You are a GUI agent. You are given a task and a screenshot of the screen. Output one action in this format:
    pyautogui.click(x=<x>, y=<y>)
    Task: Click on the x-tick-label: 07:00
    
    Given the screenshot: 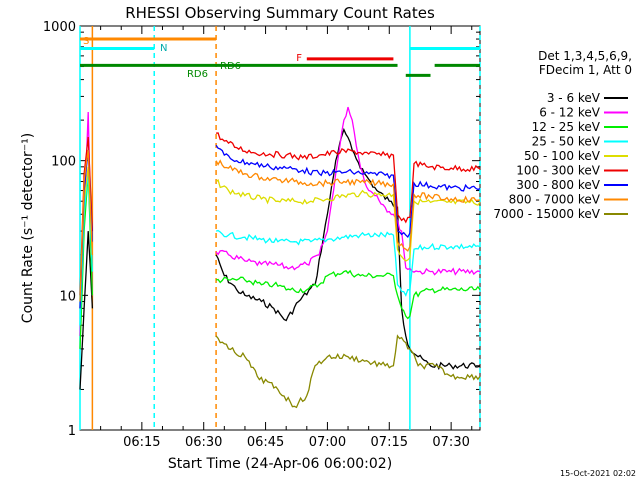 What is the action you would take?
    pyautogui.click(x=327, y=442)
    